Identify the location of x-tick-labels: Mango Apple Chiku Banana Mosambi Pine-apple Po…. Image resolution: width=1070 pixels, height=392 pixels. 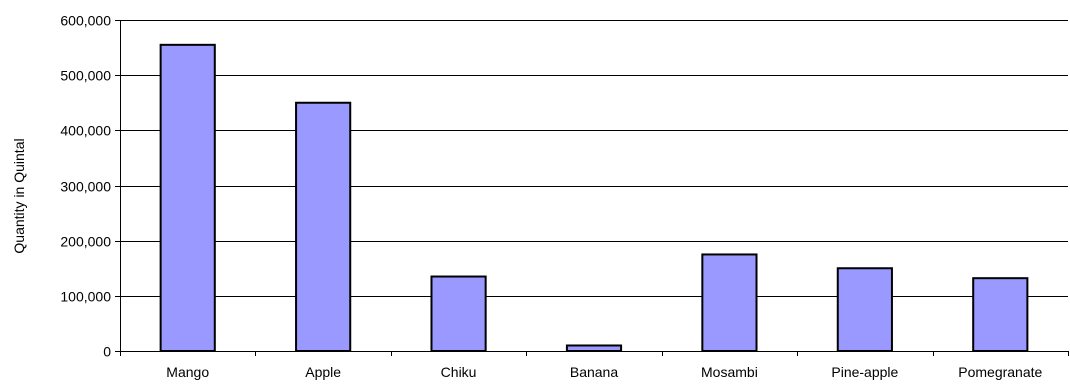
(604, 372).